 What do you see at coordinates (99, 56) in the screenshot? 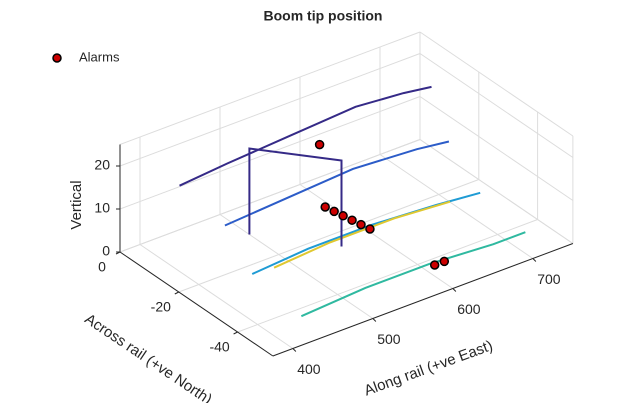
I see `legend-label: Alarms` at bounding box center [99, 56].